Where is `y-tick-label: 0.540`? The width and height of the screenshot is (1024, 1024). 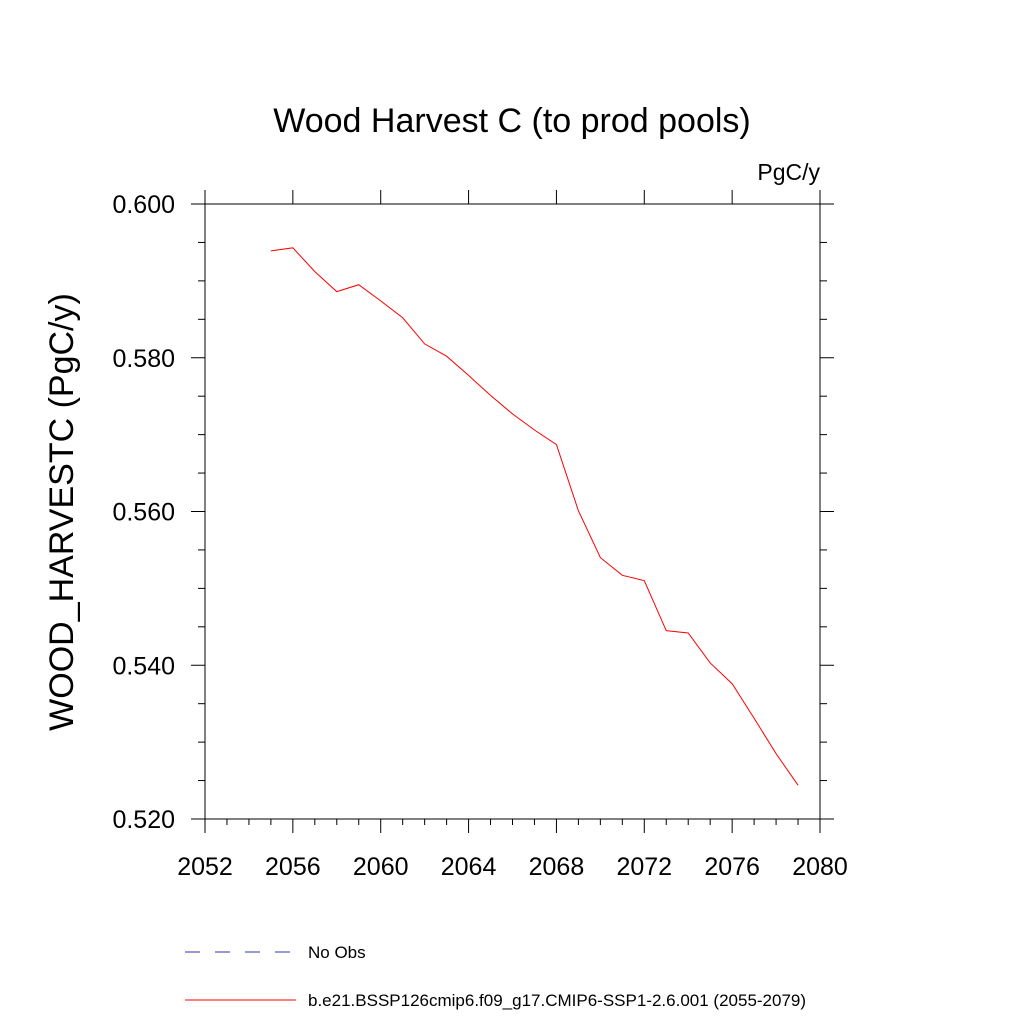
y-tick-label: 0.540 is located at coordinates (143, 666).